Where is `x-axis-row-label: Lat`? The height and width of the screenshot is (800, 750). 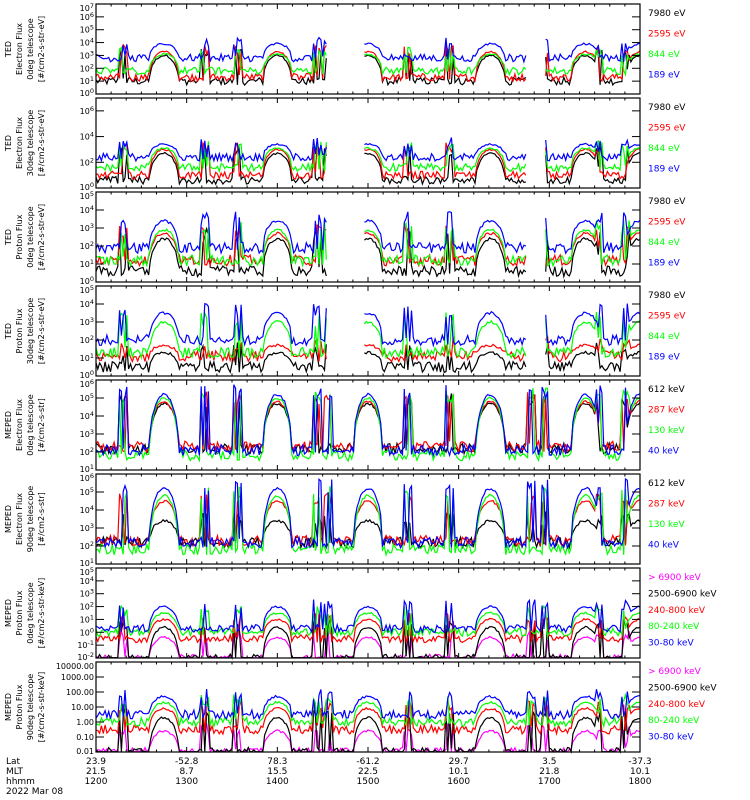
x-axis-row-label: Lat is located at coordinates (13, 762).